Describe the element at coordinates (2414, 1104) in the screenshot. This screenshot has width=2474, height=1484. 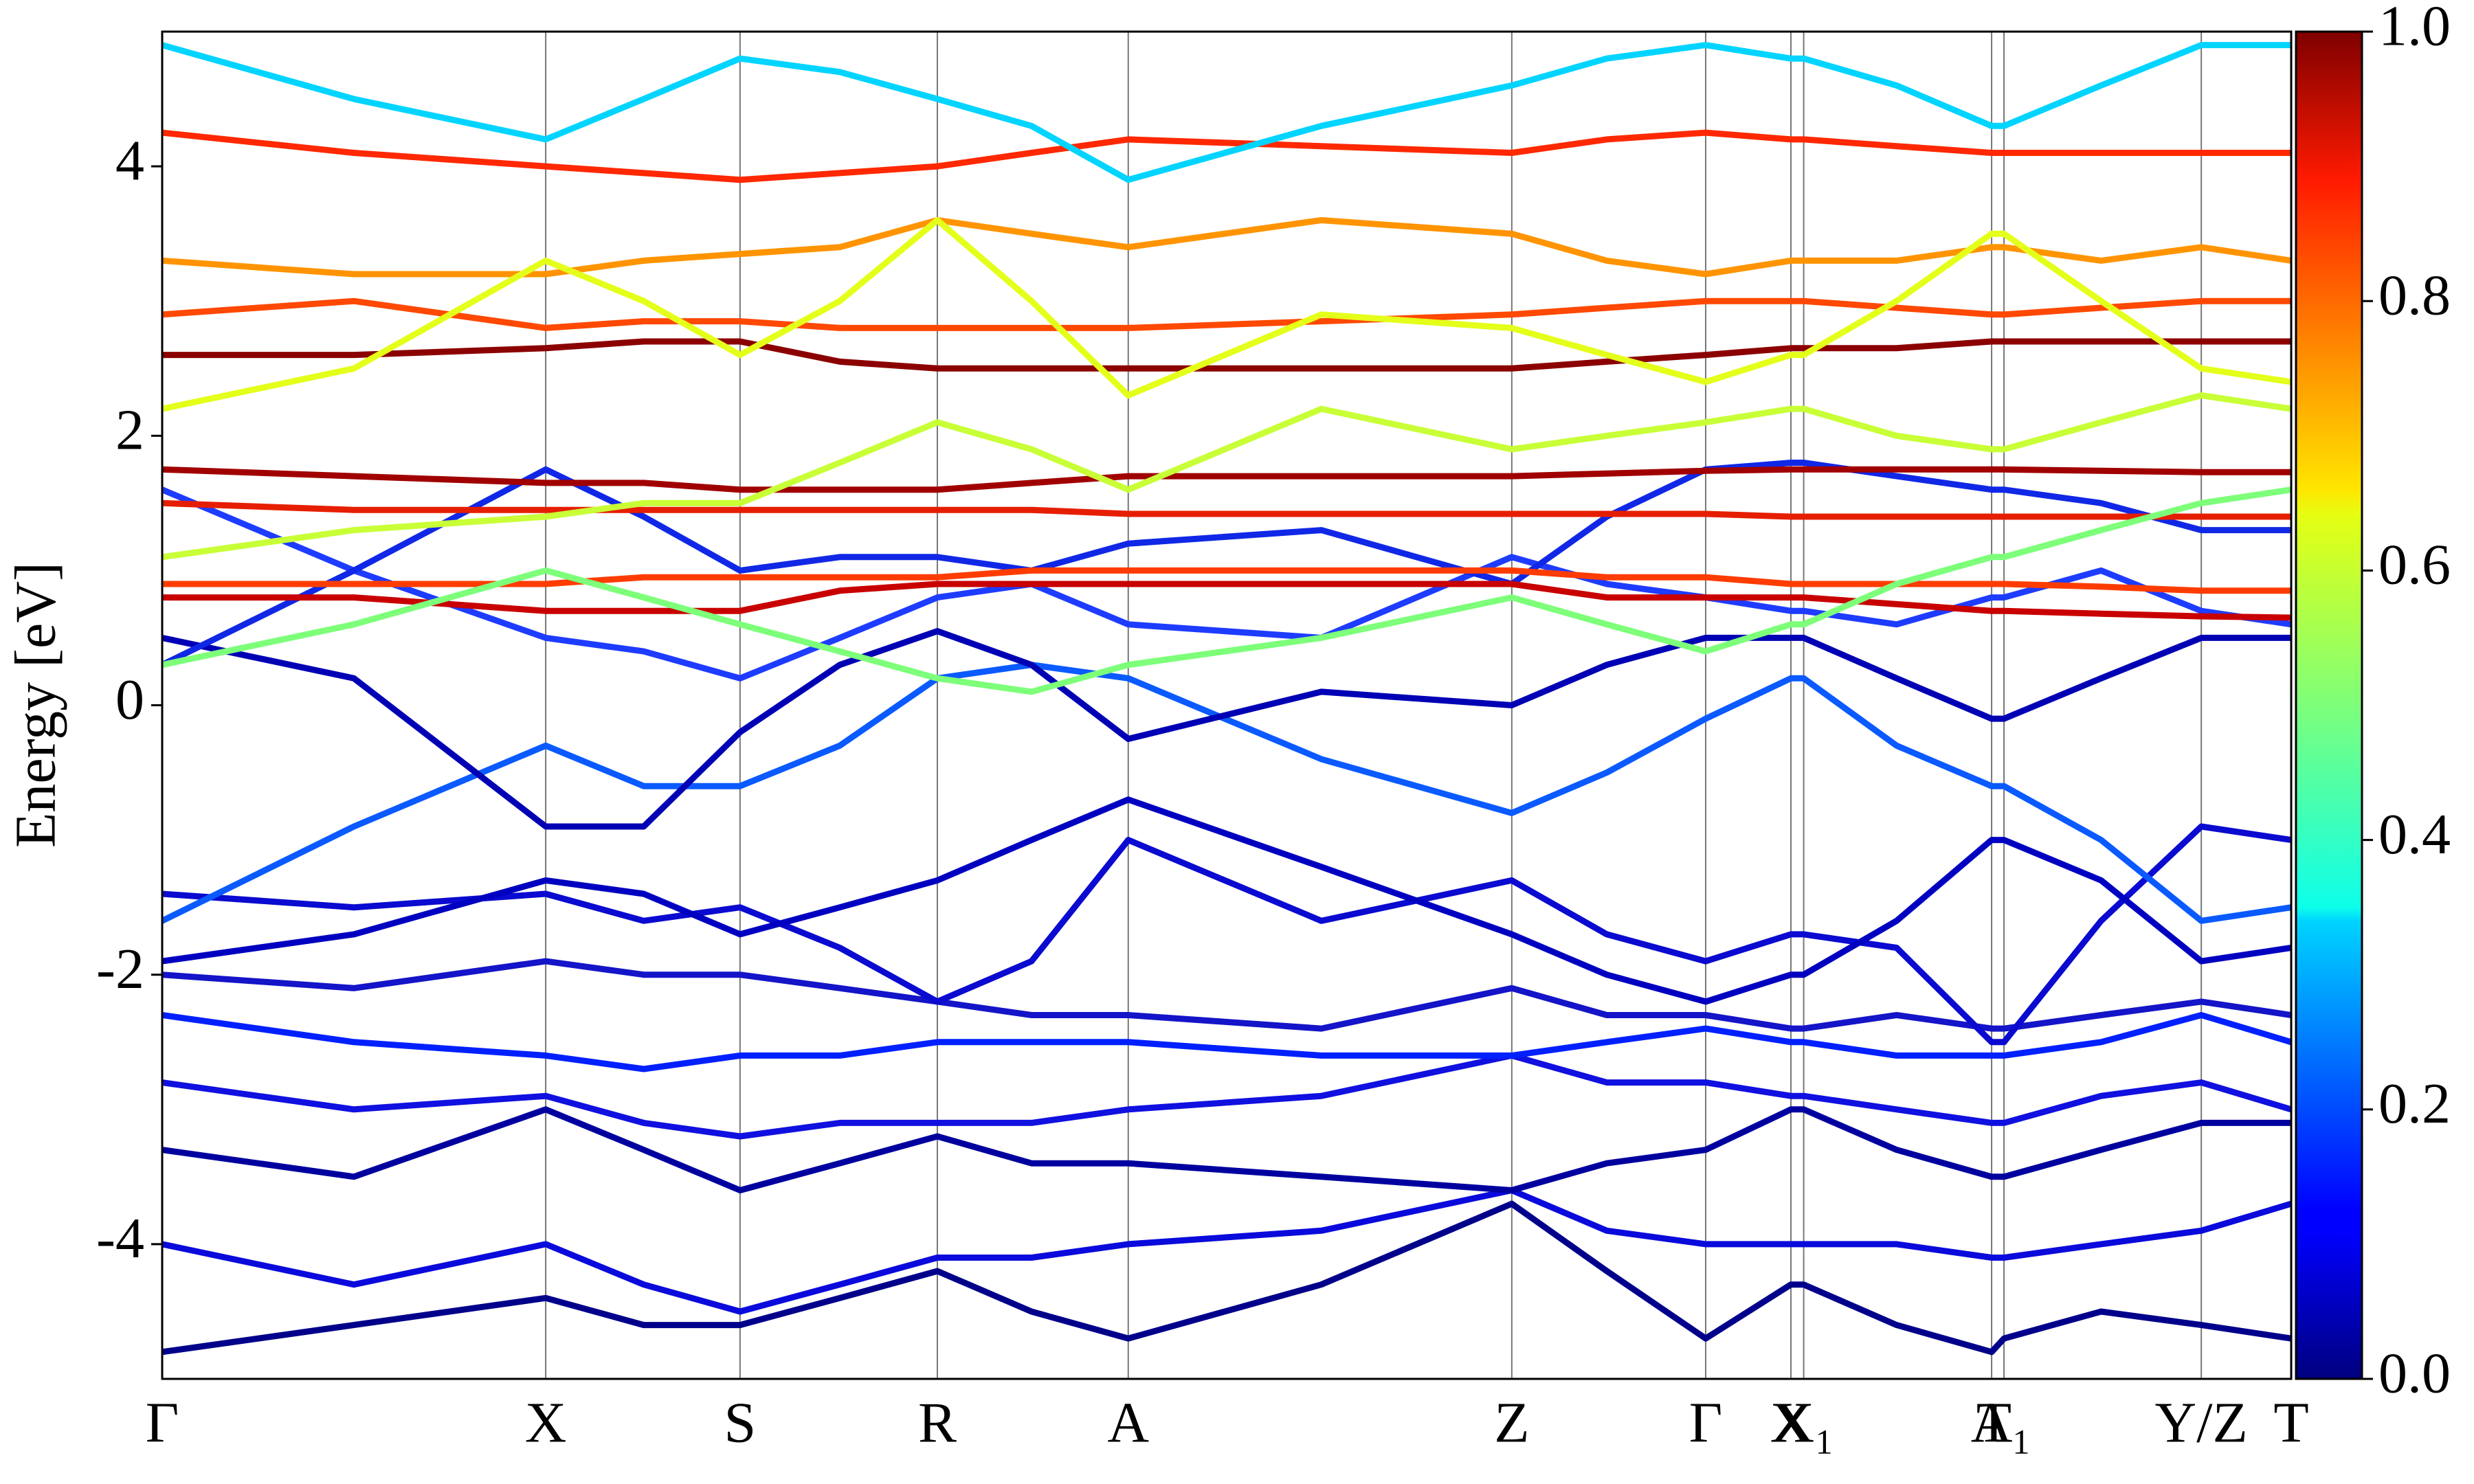
I see `colorbar-tick-label: 0.2` at that location.